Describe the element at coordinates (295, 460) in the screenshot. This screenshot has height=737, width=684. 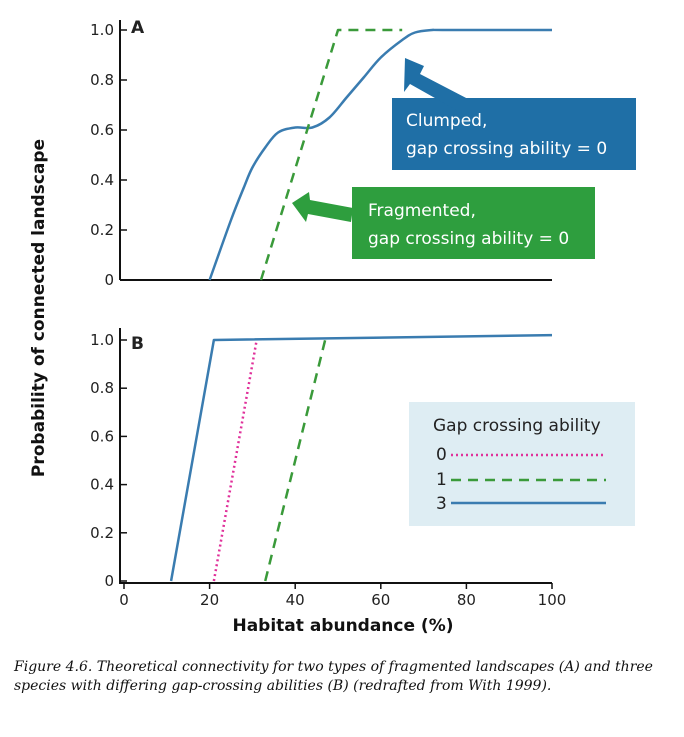
I see `panel-b-series-dashed-line` at that location.